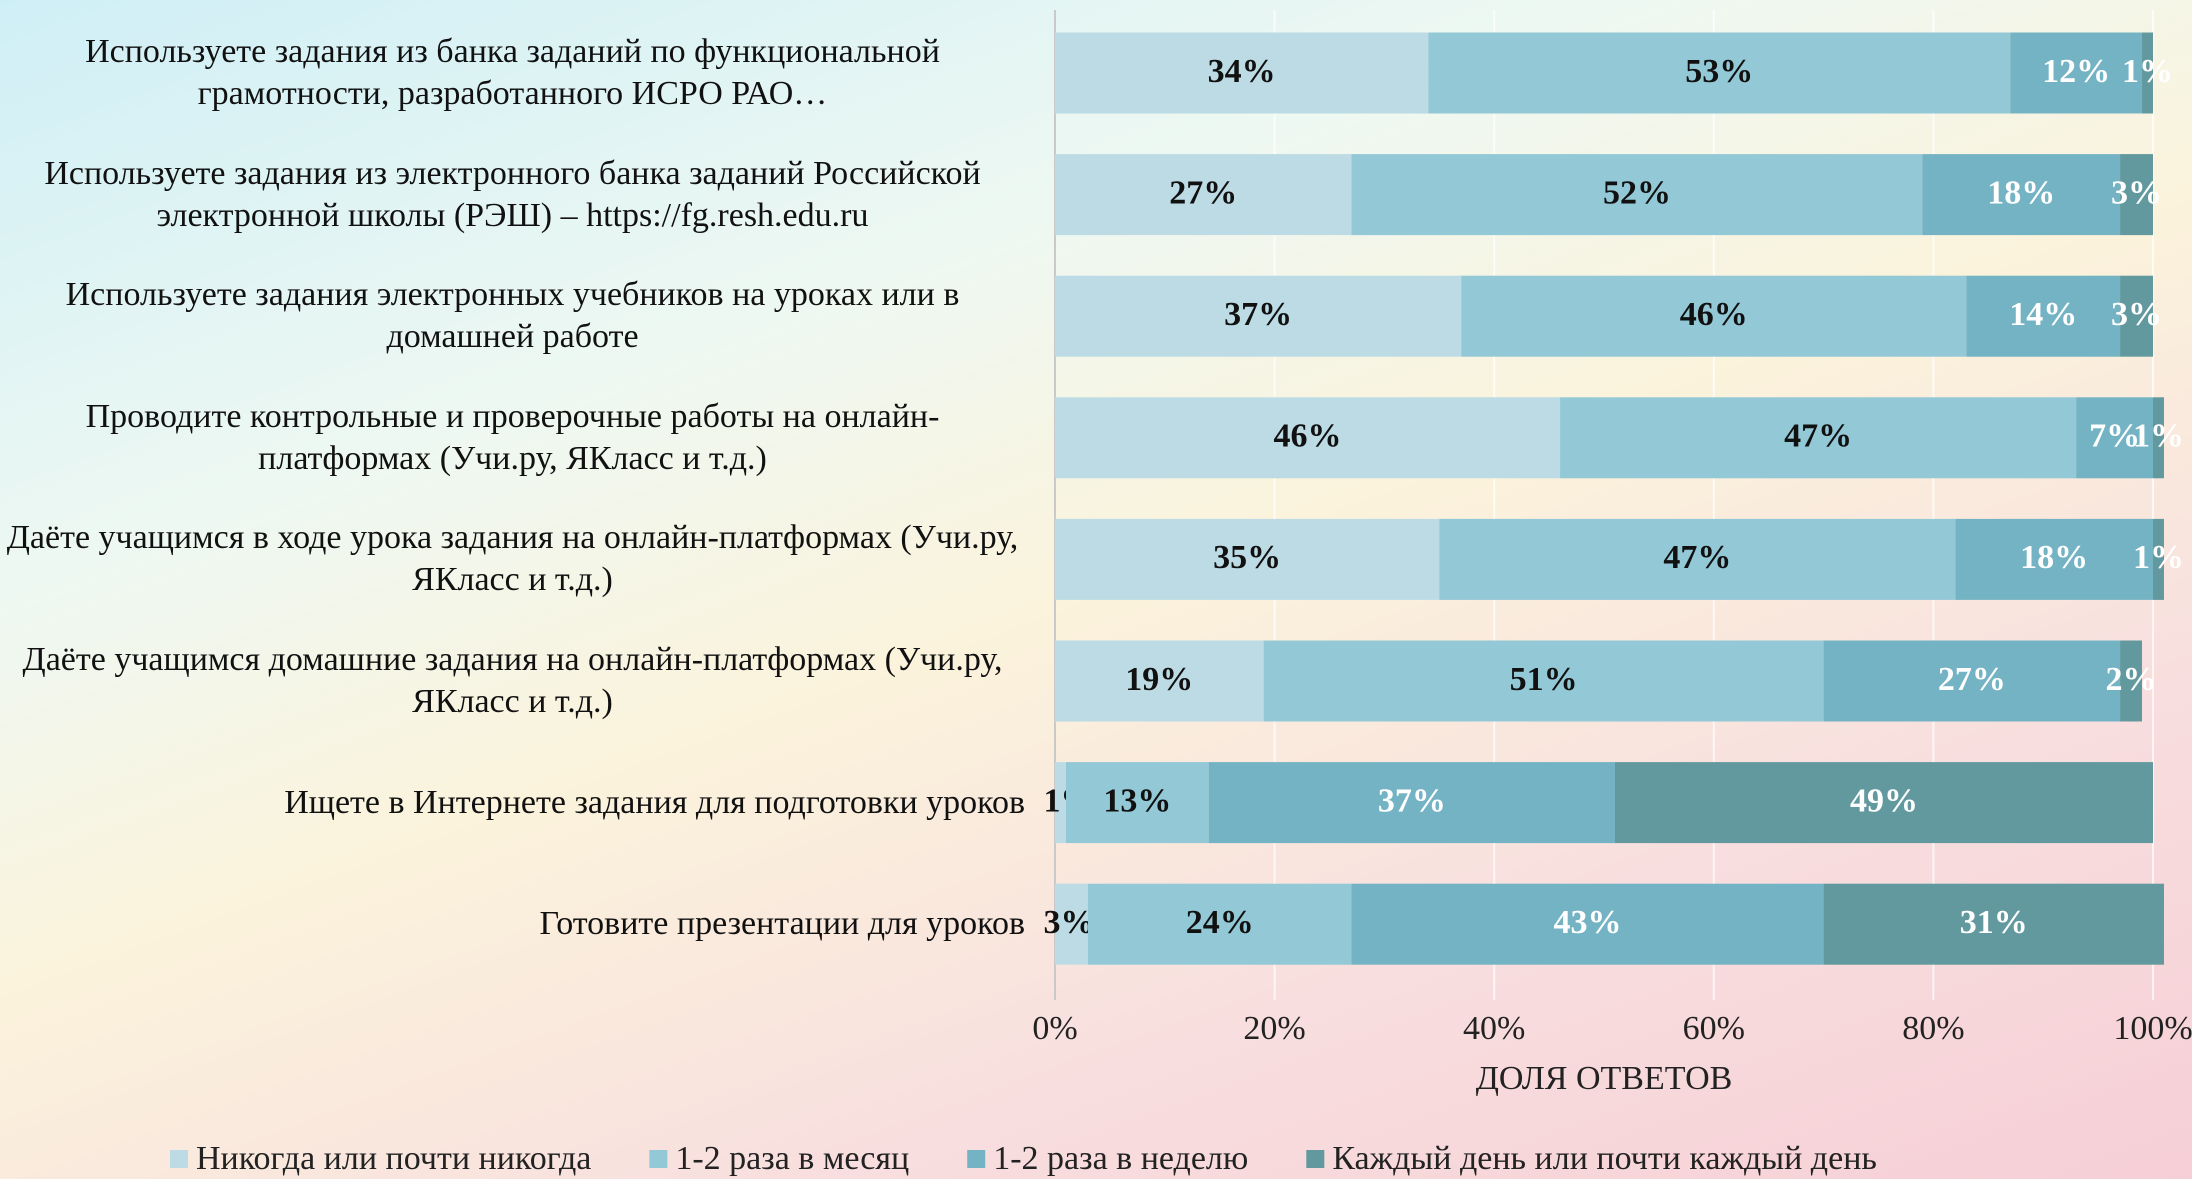 This screenshot has height=1179, width=2192. I want to click on data-label: 19%, so click(1159, 679).